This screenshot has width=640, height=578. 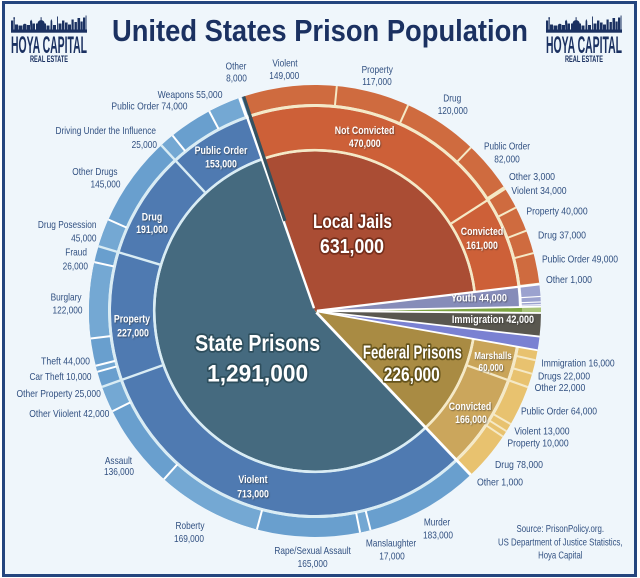 I want to click on svg-text: 166,000, so click(x=471, y=420).